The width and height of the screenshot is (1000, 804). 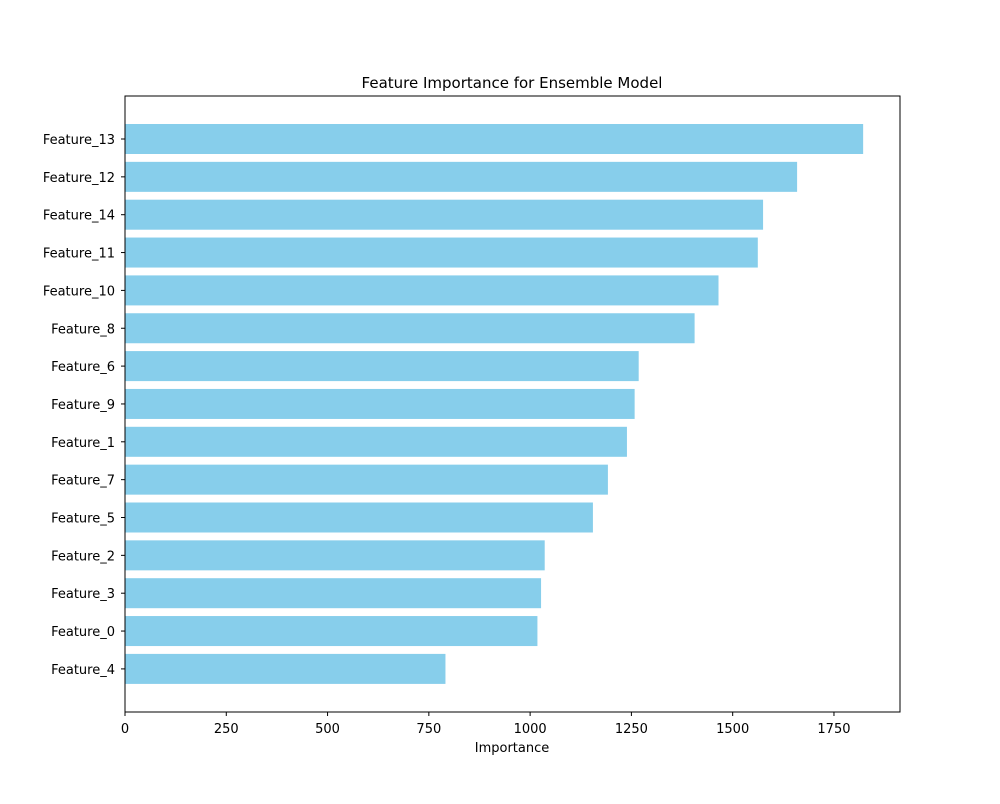 What do you see at coordinates (83, 329) in the screenshot?
I see `y-tick-label: Feature_8` at bounding box center [83, 329].